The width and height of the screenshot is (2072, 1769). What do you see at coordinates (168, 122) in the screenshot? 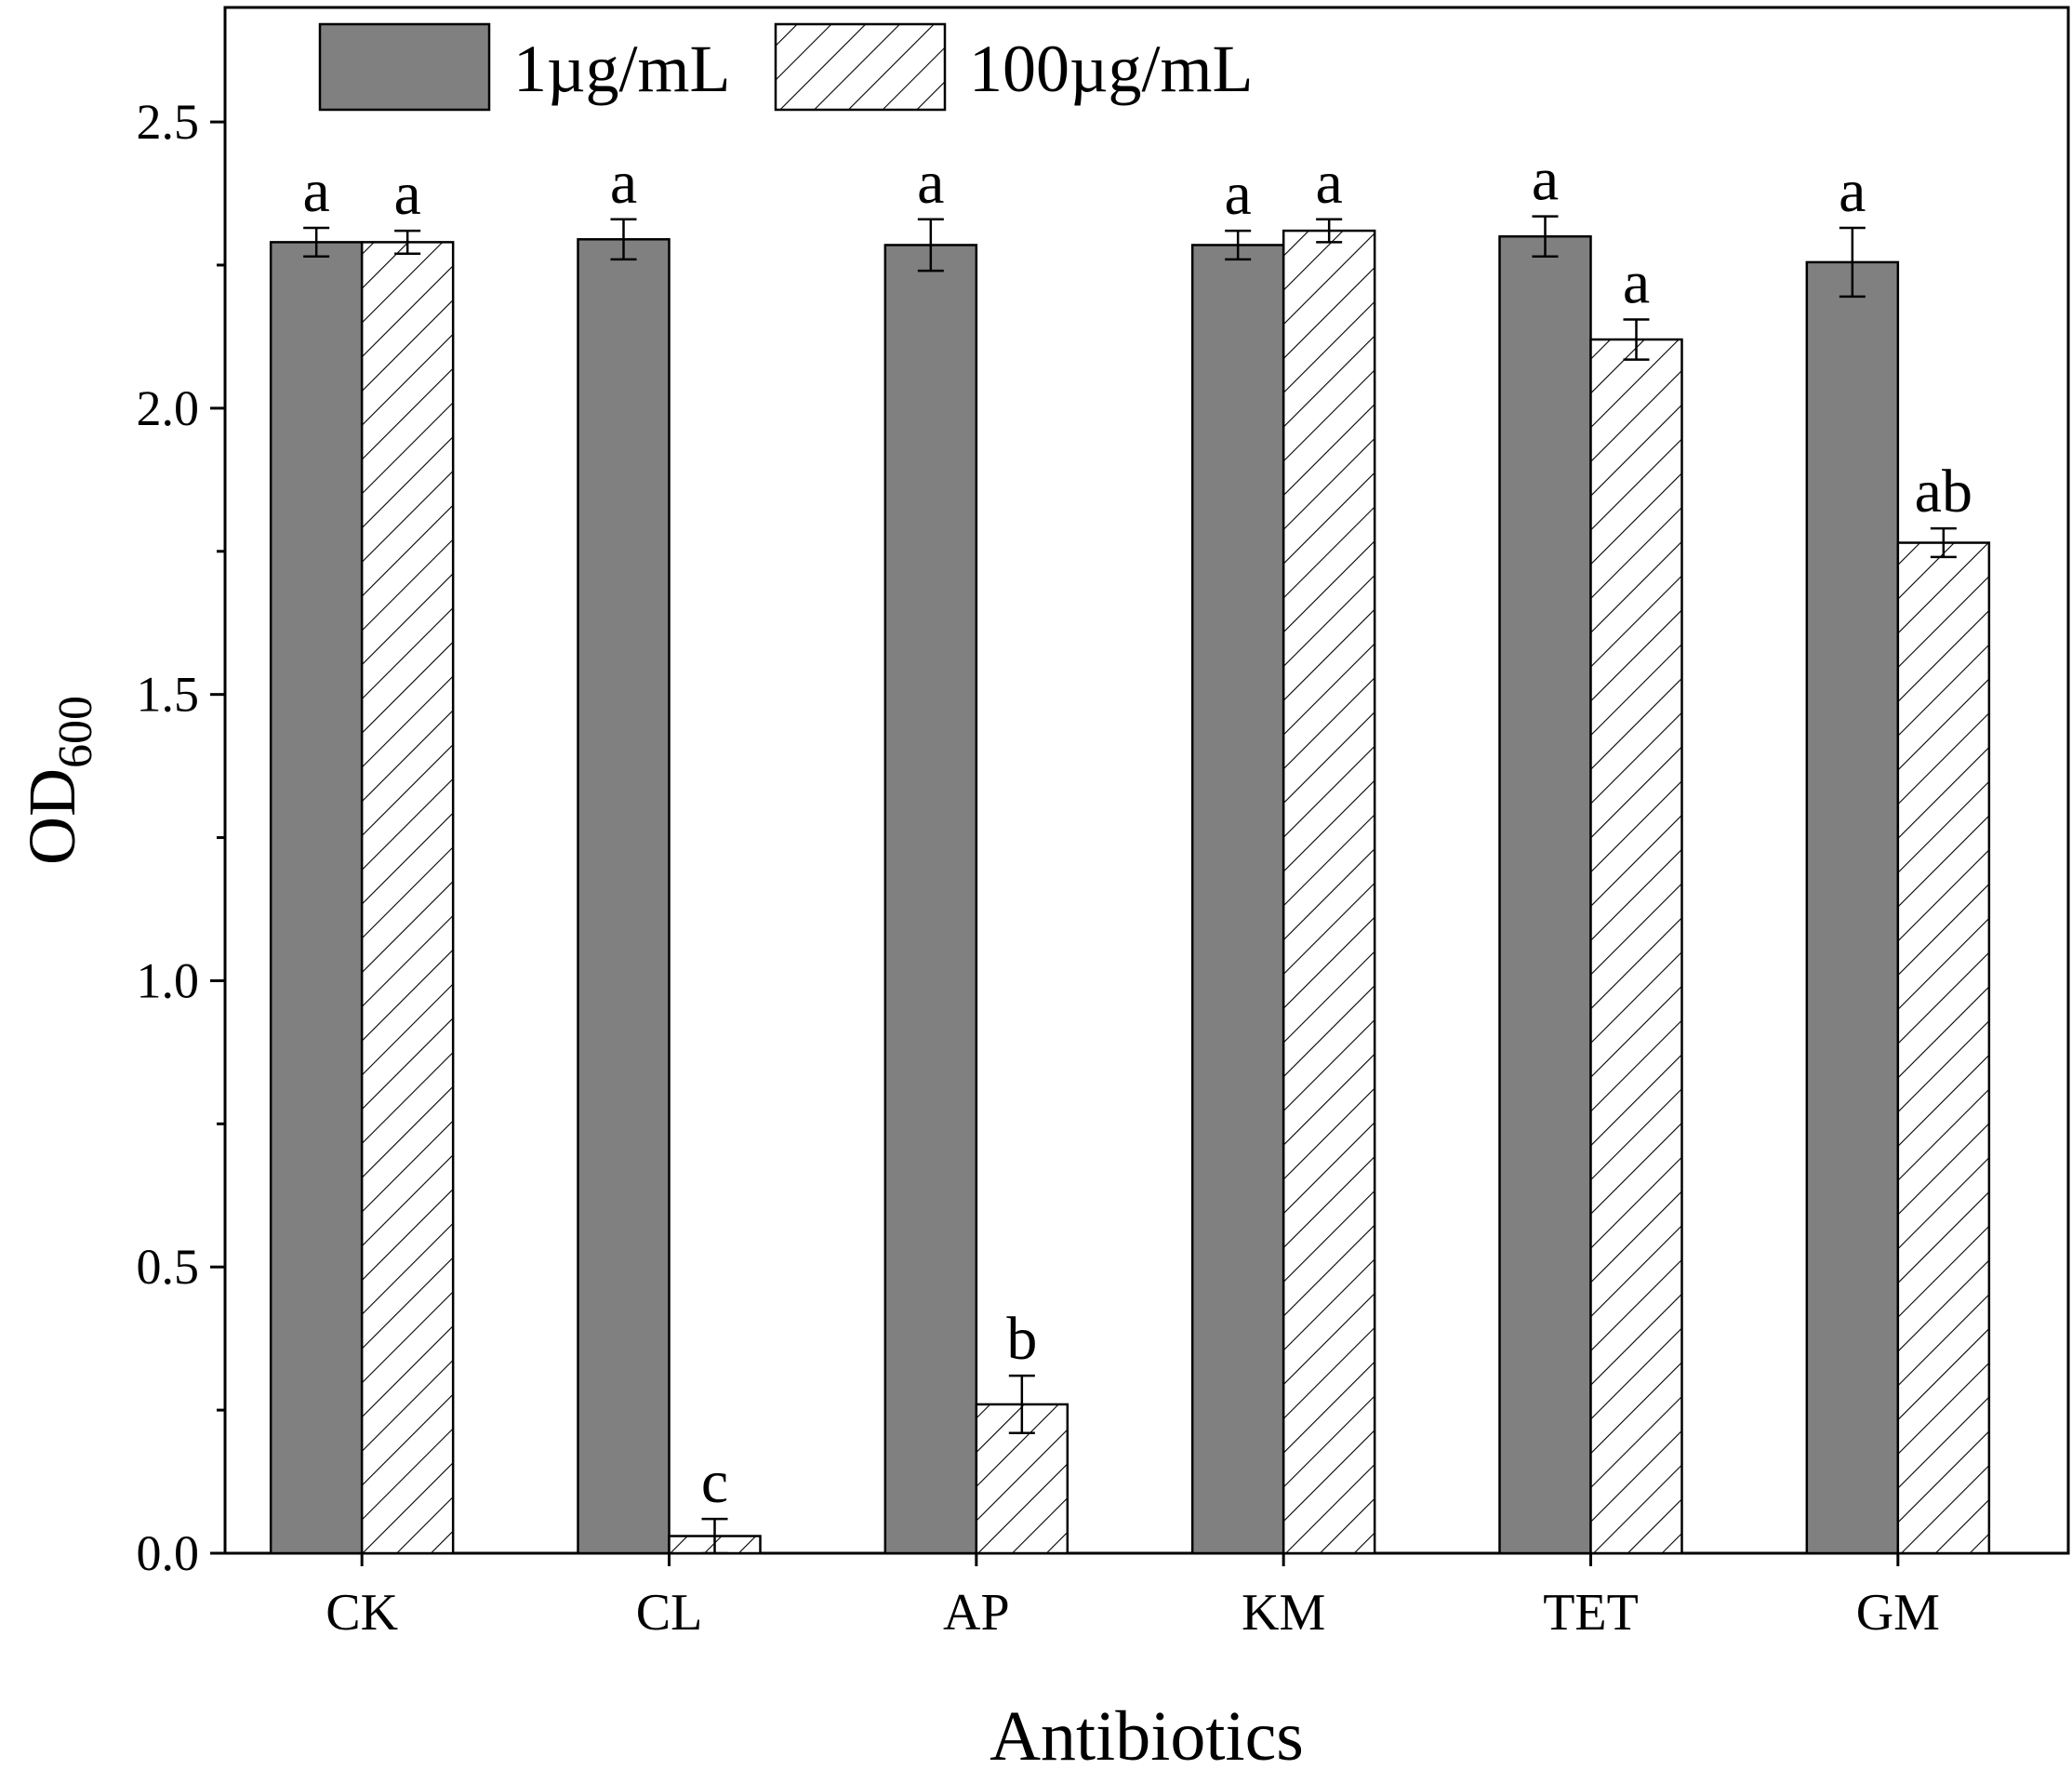
I see `y-tick-label: 2.5` at bounding box center [168, 122].